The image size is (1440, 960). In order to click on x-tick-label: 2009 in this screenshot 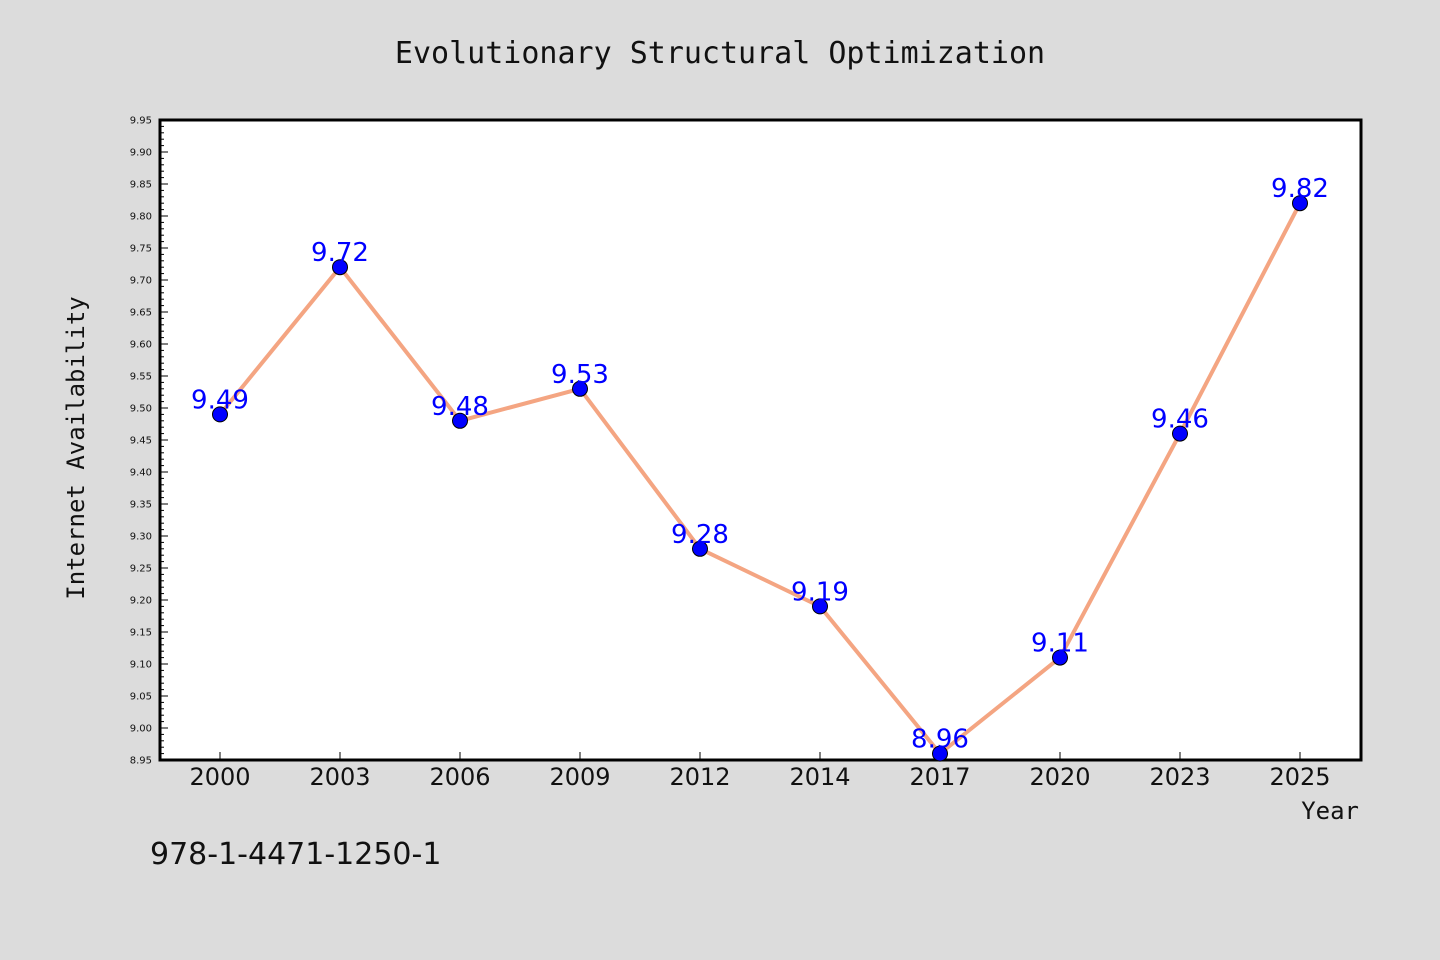, I will do `click(579, 777)`.